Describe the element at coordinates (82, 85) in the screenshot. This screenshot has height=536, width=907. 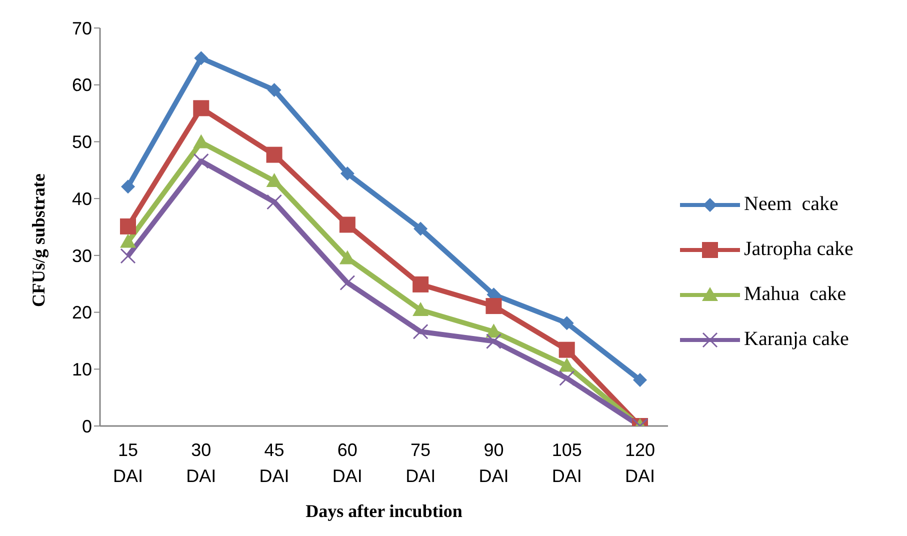
I see `y-tick-label: 60` at that location.